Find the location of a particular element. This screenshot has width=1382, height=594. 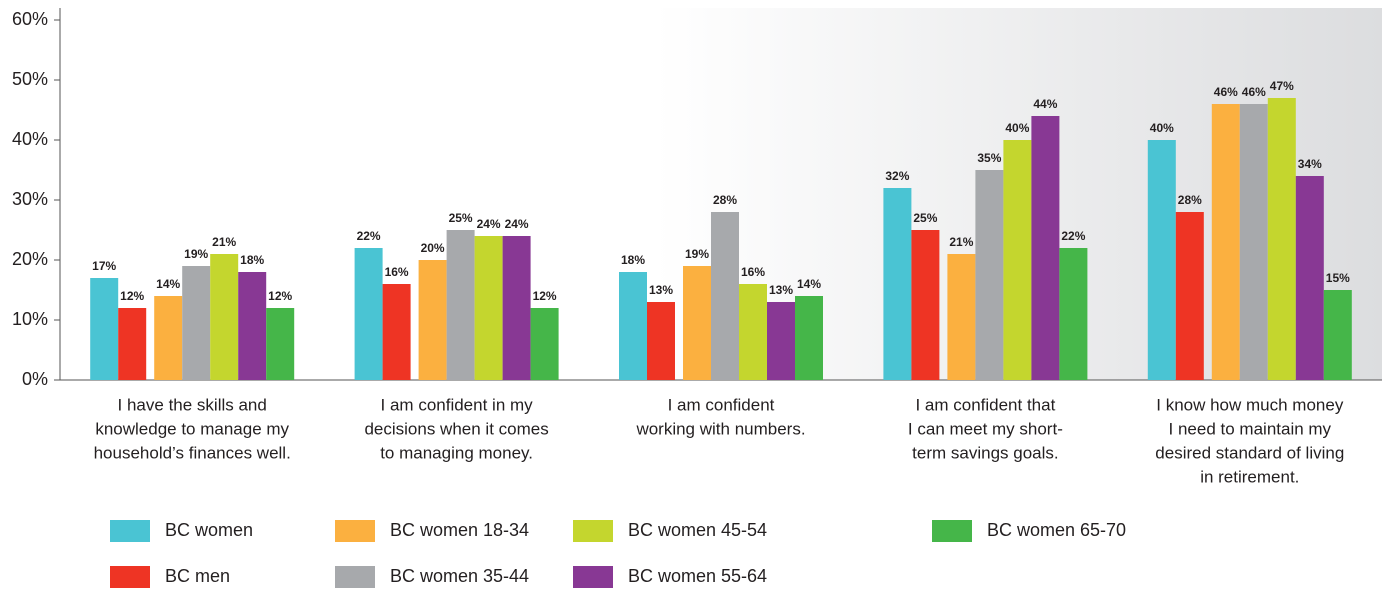

legend-label: BC women 45-54 is located at coordinates (697, 530).